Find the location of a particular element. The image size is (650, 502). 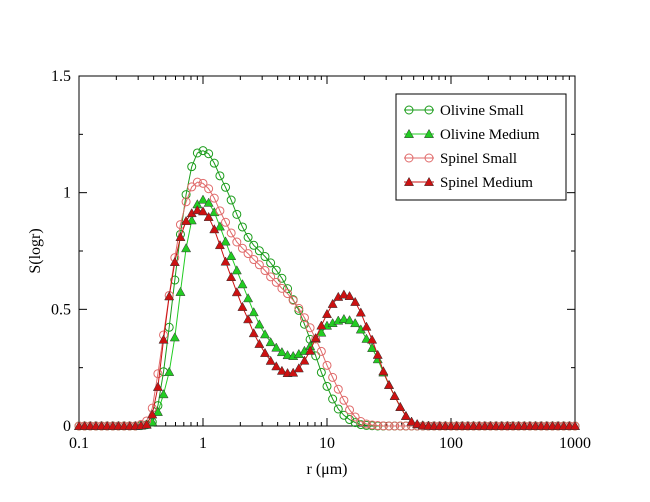

x-tick-label: 10 is located at coordinates (327, 443).